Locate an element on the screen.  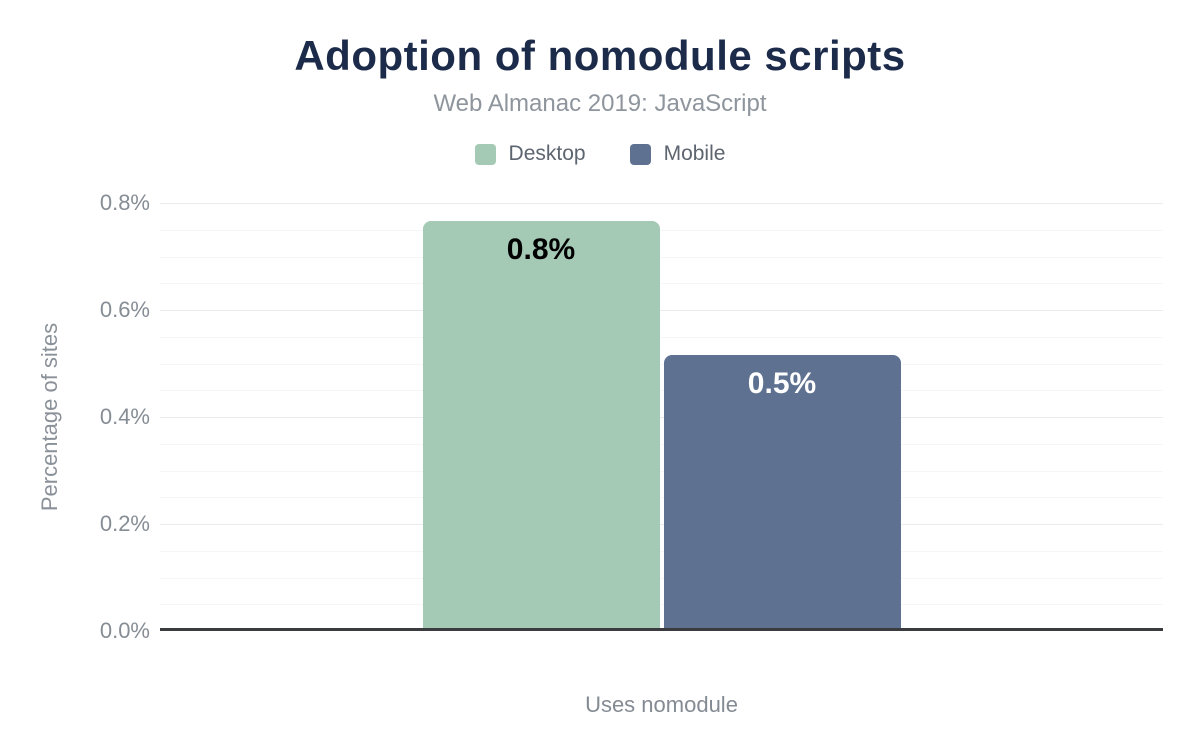
x-axis-title: Uses nomodule is located at coordinates (661, 704).